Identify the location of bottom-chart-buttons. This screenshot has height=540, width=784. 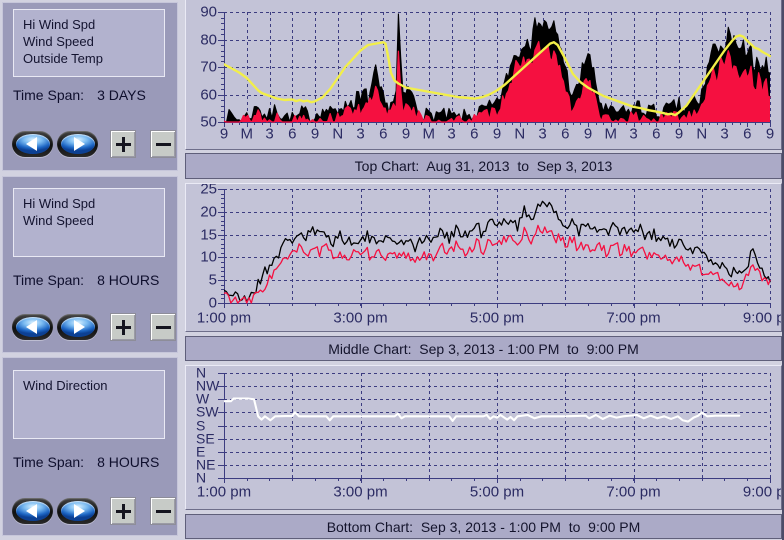
(94, 511).